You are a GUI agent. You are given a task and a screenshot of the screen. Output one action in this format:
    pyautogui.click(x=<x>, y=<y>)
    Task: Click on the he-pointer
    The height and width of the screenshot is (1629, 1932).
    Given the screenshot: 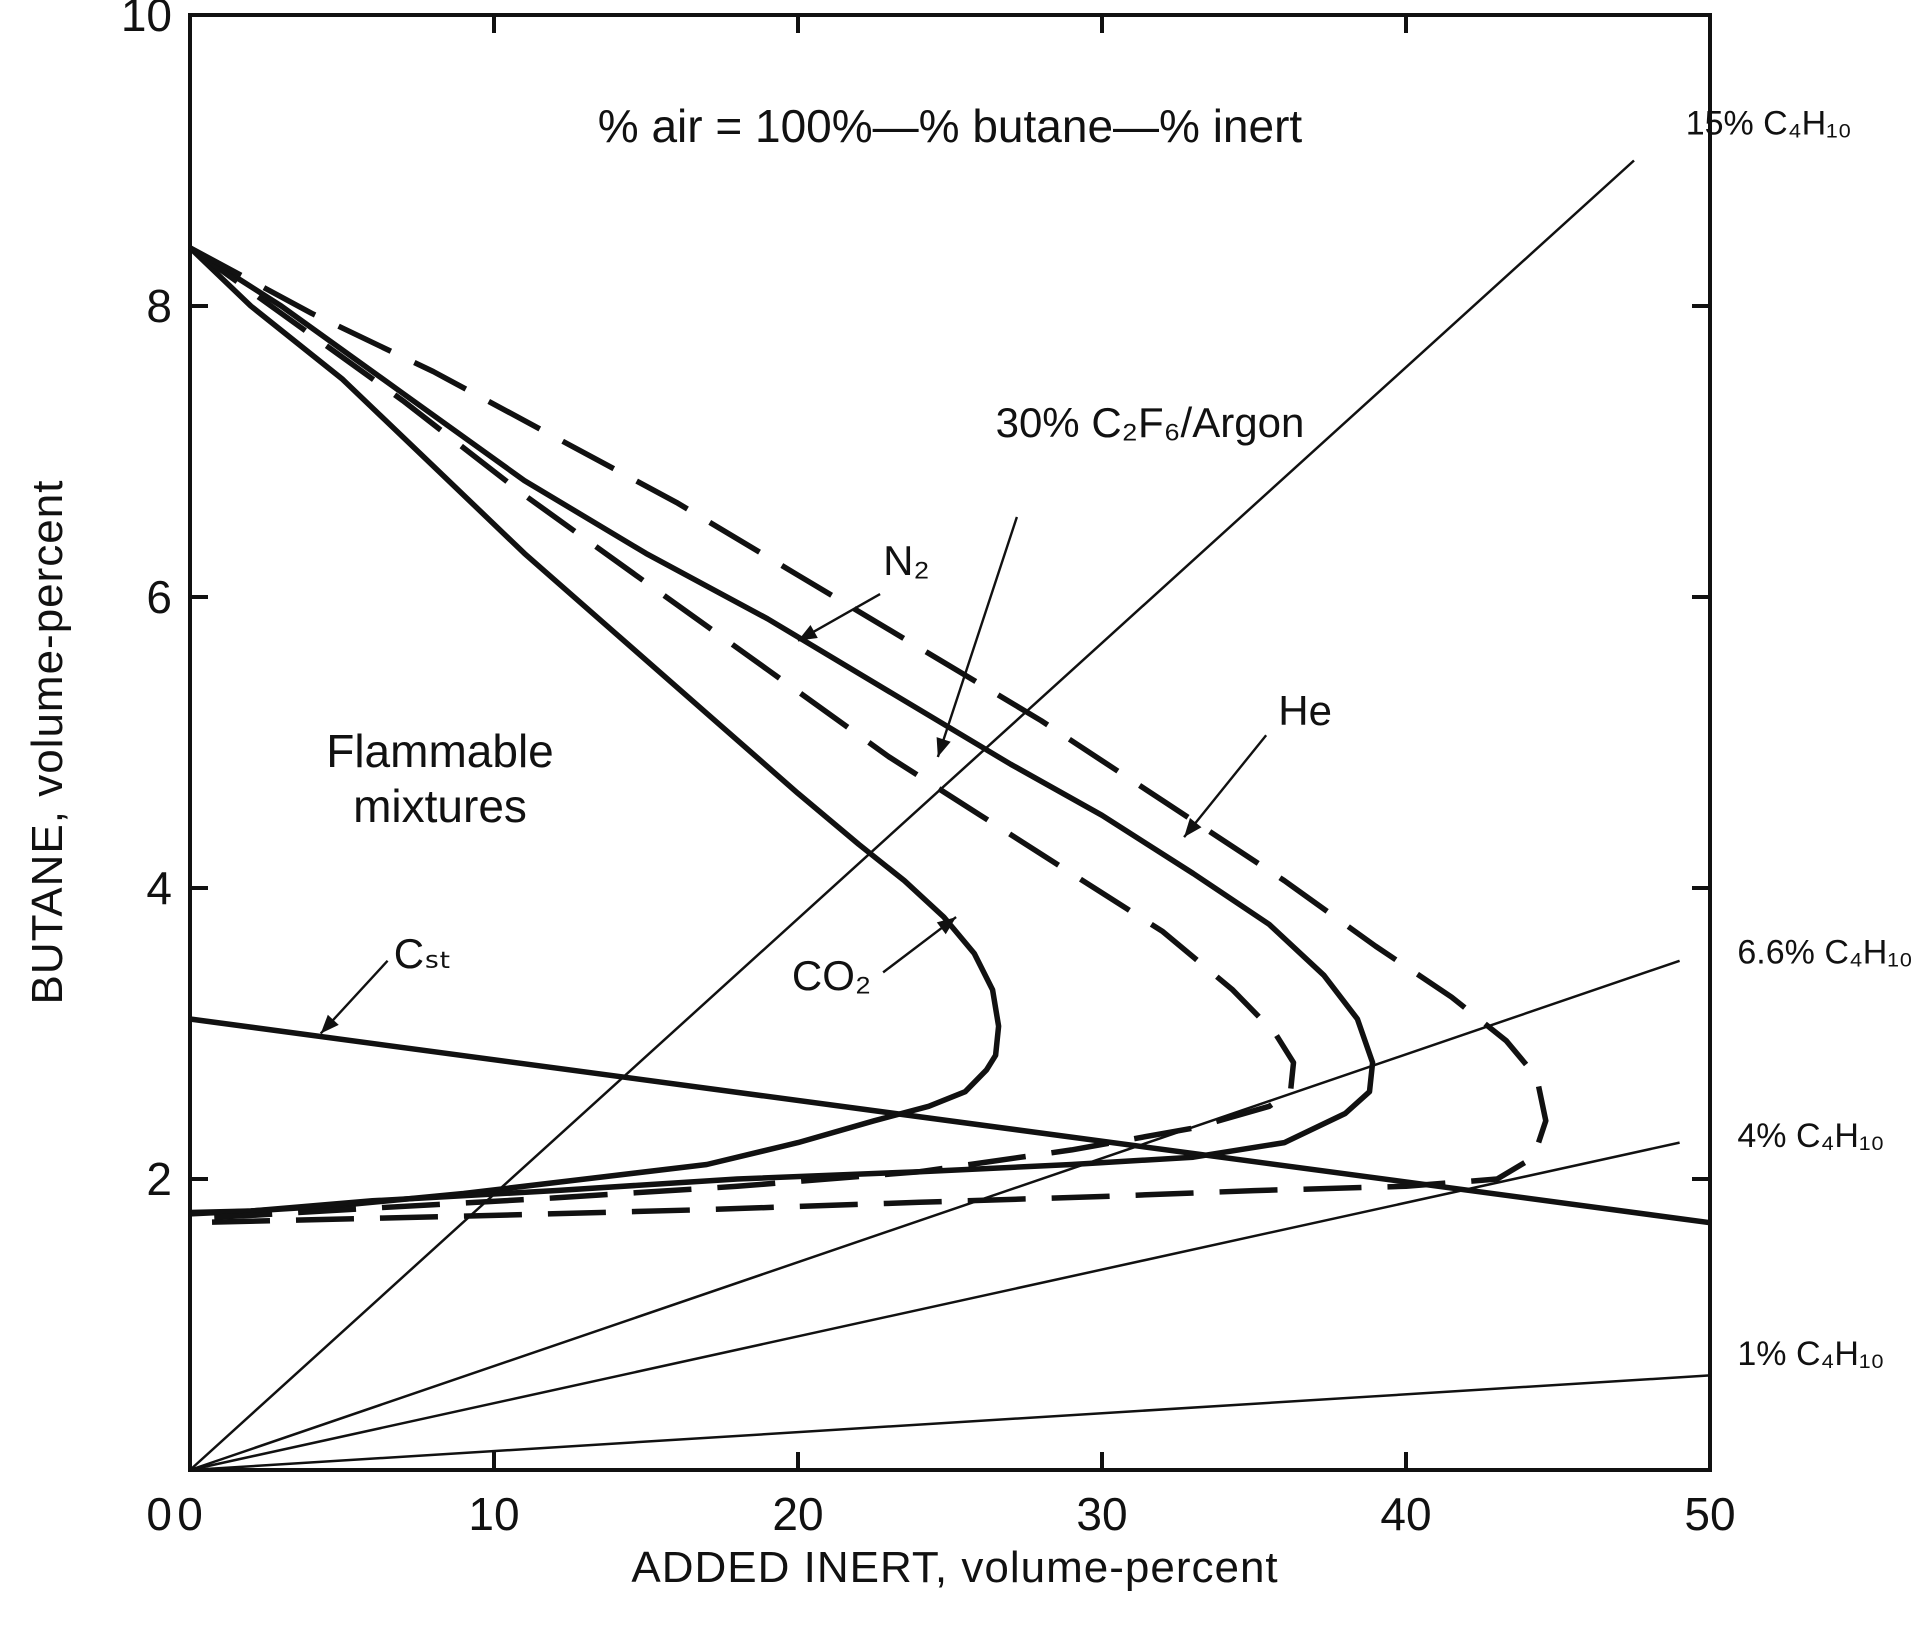 What is the action you would take?
    pyautogui.click(x=1225, y=786)
    